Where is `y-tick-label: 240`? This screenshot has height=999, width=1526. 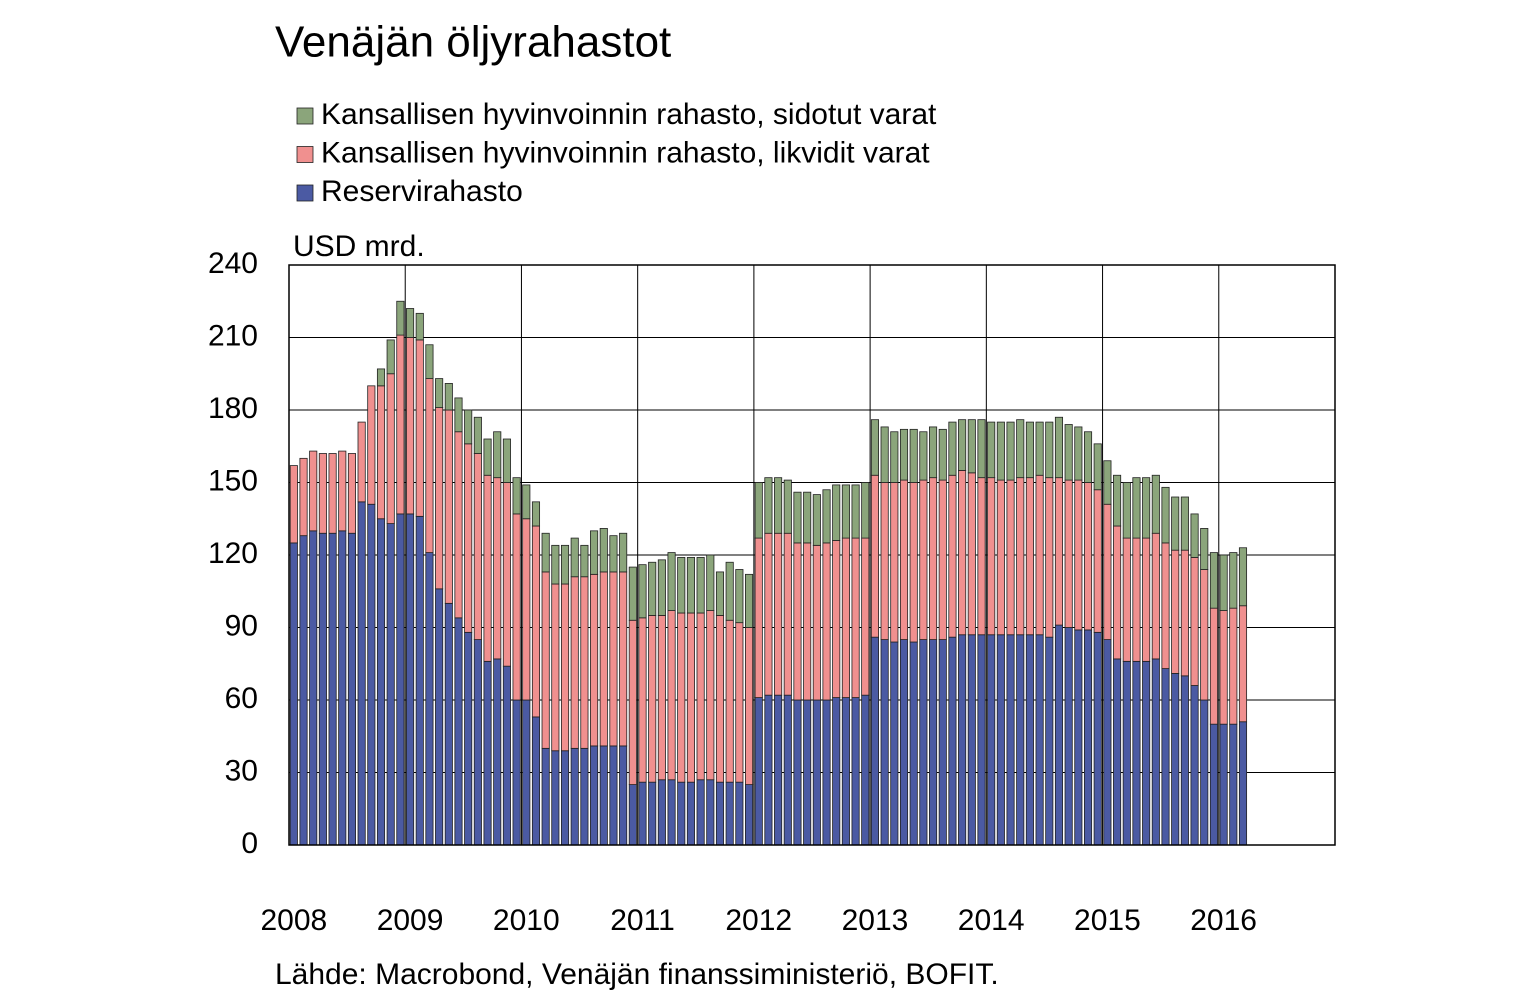 y-tick-label: 240 is located at coordinates (233, 263).